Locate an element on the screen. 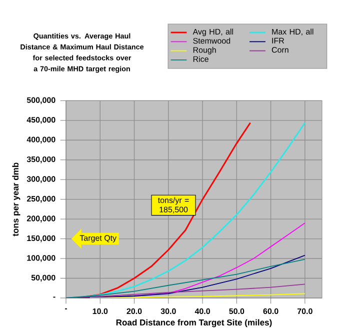  y-tick-label: 50,000 is located at coordinates (43, 278).